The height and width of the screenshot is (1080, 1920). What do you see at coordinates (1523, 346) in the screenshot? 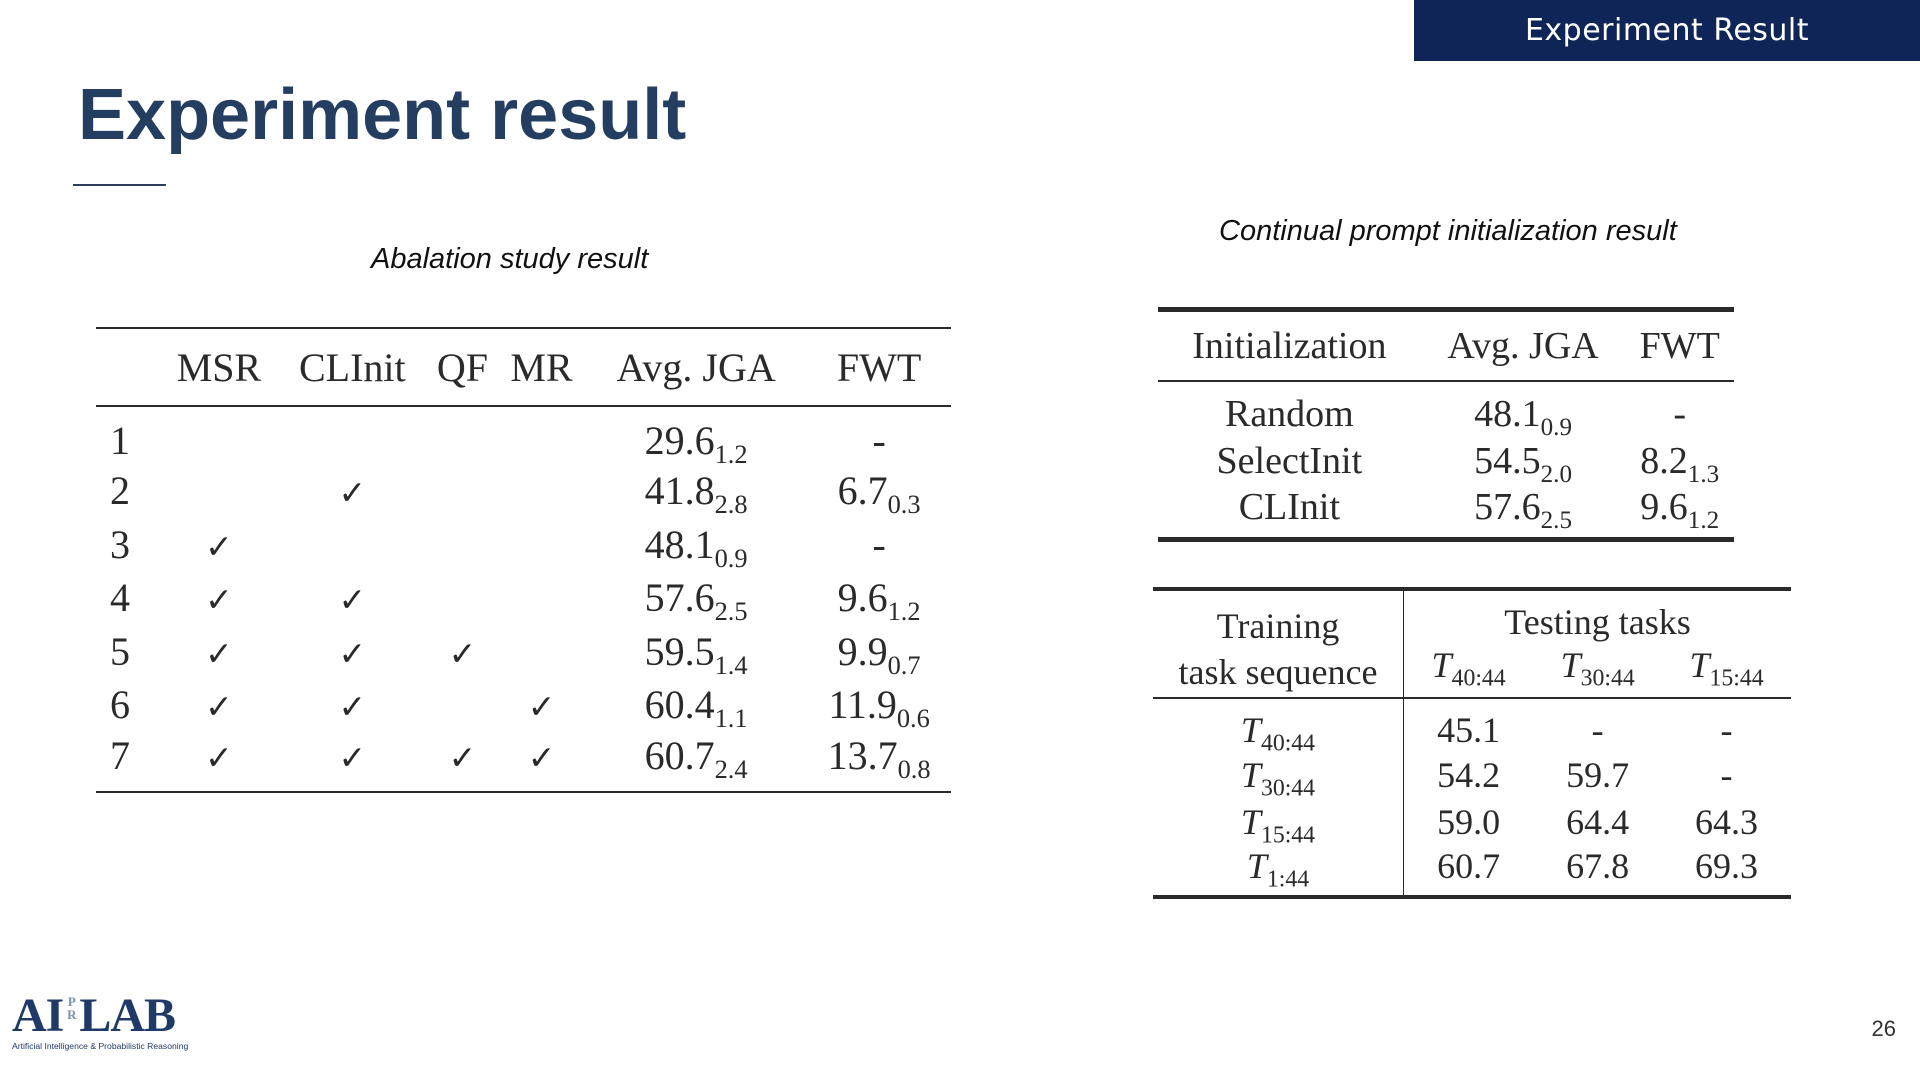
I see `init-col-jga: Avg. JGA` at bounding box center [1523, 346].